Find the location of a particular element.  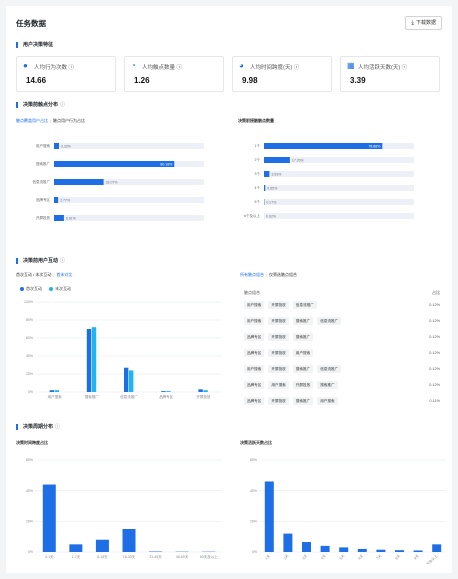

path-row: 用户搜索 开屏投放 信息流推广 0.12% is located at coordinates (342, 306).